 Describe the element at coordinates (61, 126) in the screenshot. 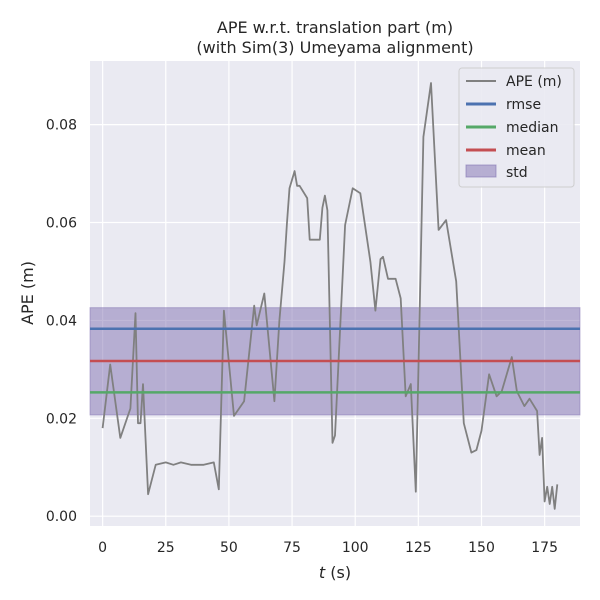

I see `y-tick-label: 0.08` at that location.